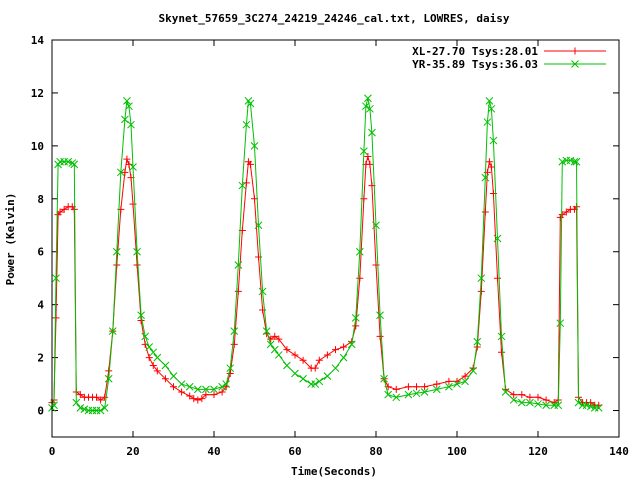  I want to click on x-tick-label: 80, so click(375, 451).